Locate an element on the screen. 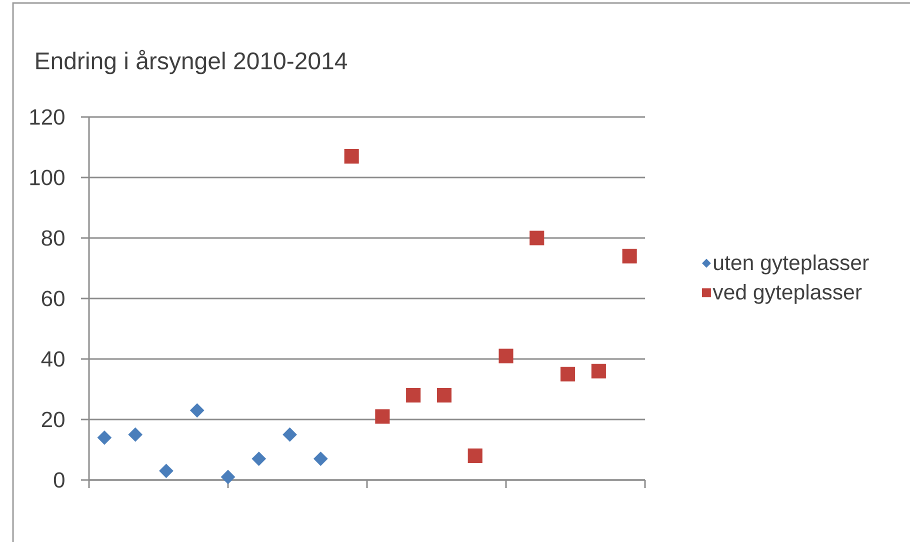 This screenshot has width=910, height=542. legend-label: uten gyteplasser is located at coordinates (791, 264).